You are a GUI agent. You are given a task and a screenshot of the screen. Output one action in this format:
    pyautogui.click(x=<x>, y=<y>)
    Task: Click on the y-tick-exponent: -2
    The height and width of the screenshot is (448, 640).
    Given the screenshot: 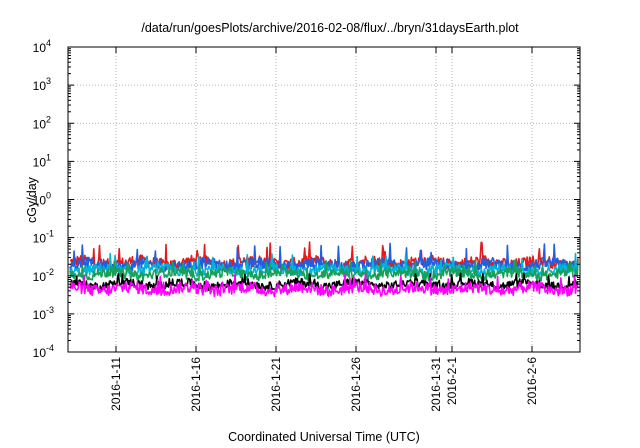 What is the action you would take?
    pyautogui.click(x=50, y=272)
    